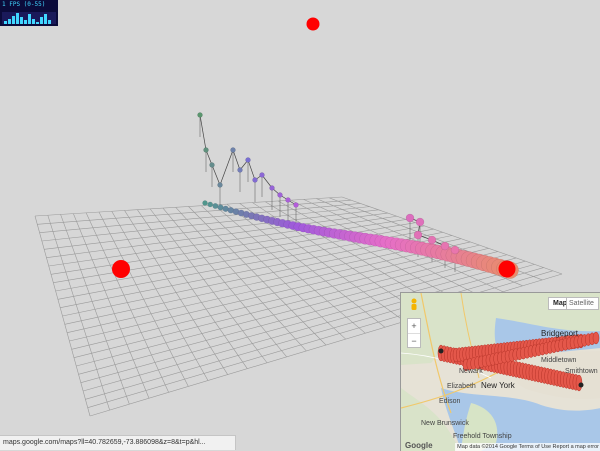 The height and width of the screenshot is (451, 600). What do you see at coordinates (121, 269) in the screenshot?
I see `red-marker-left` at bounding box center [121, 269].